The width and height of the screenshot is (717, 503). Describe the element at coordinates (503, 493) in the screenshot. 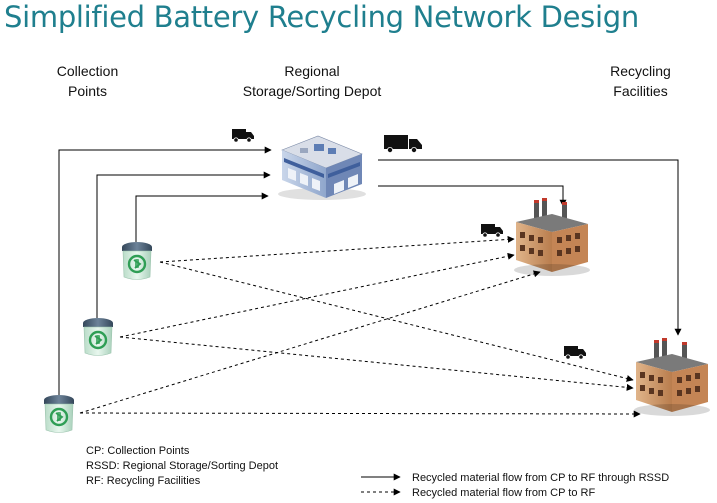

I see `legend-dashed-label: Recycled material flow from CP to RF` at that location.